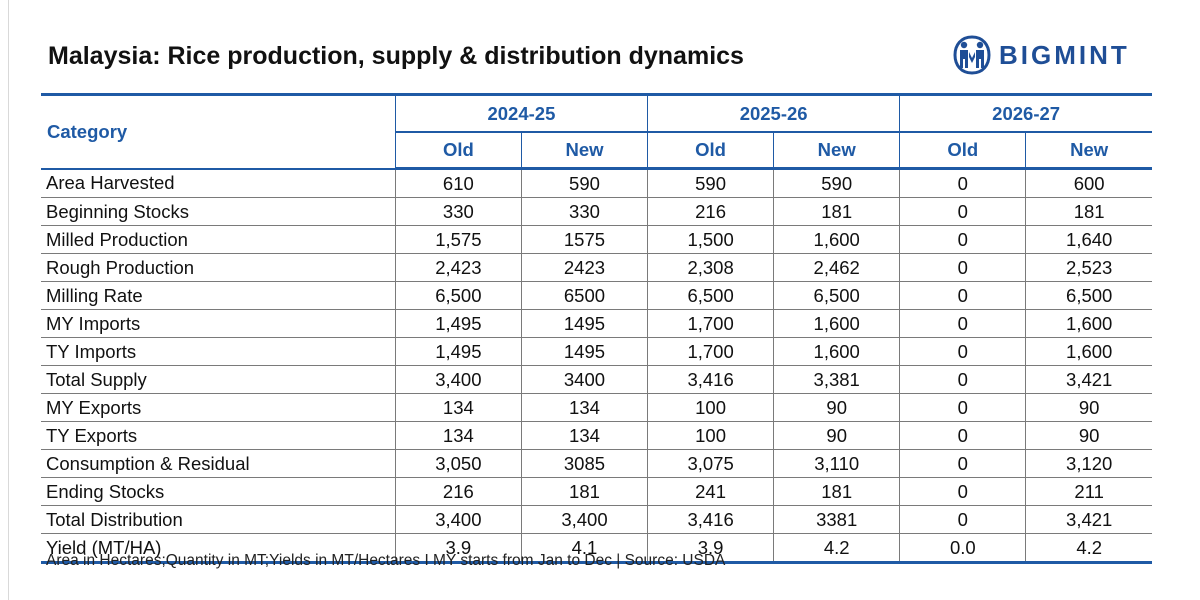 The height and width of the screenshot is (600, 1200). What do you see at coordinates (836, 519) in the screenshot?
I see `table-cell: 3381` at bounding box center [836, 519].